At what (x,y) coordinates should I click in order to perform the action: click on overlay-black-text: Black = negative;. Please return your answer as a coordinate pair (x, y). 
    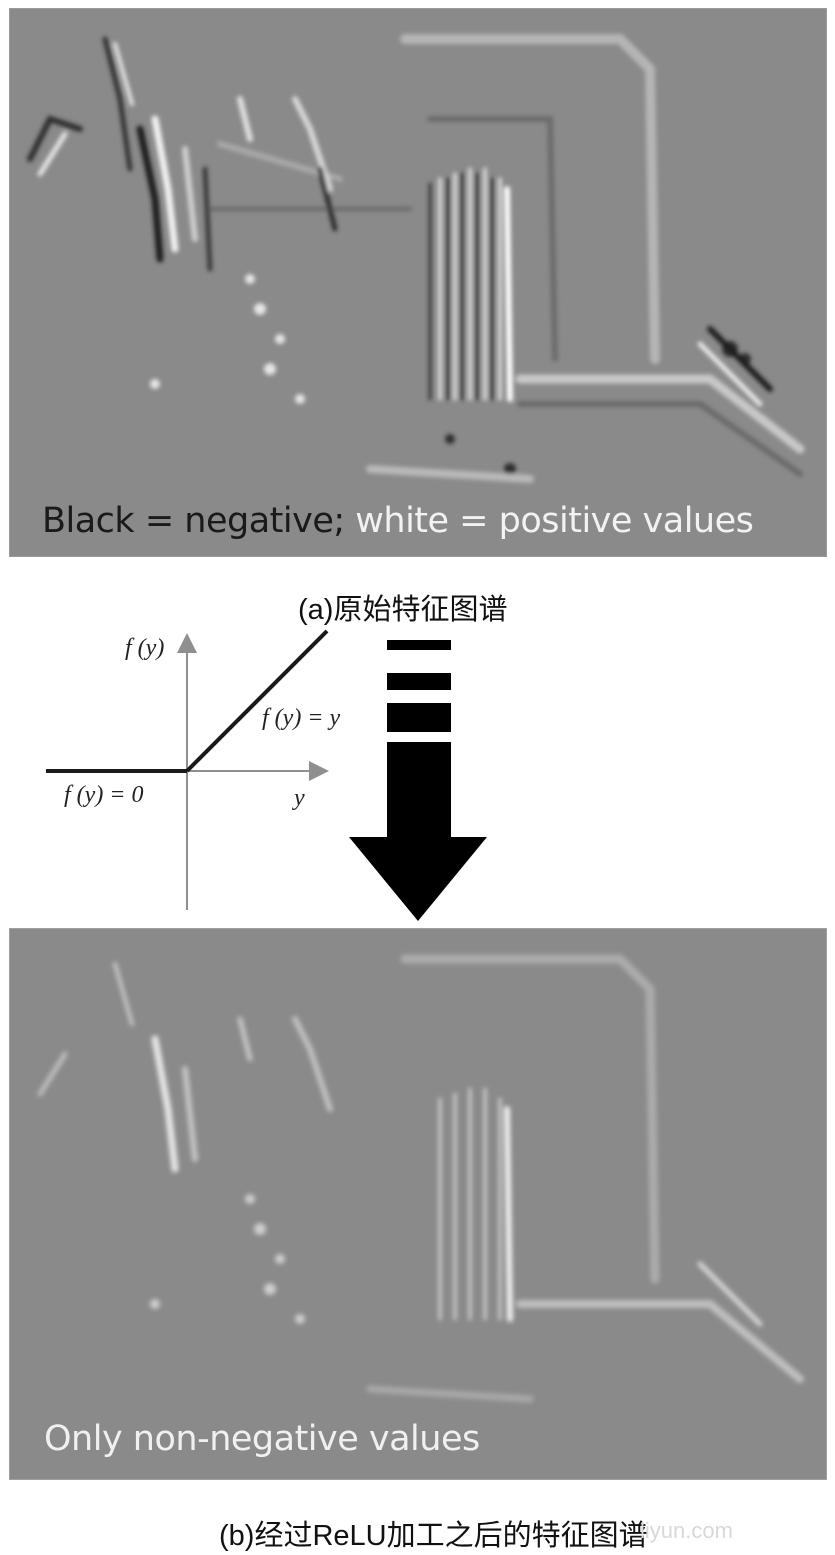
    Looking at the image, I should click on (193, 521).